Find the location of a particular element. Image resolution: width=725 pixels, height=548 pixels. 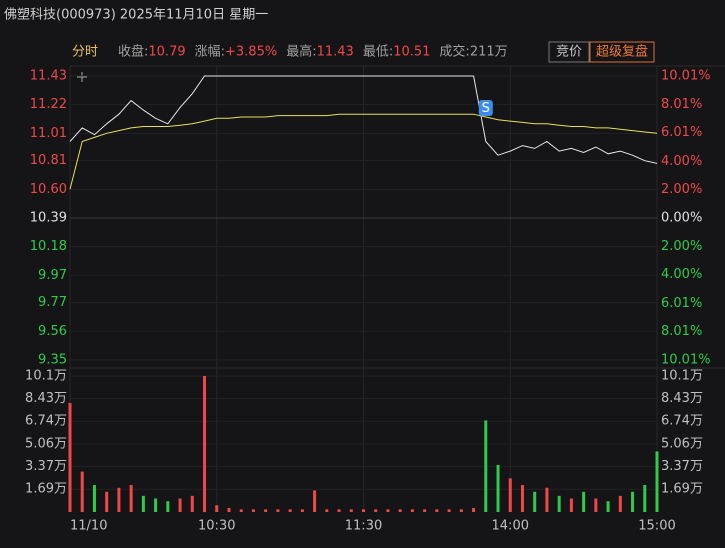

y-tick-label: 9.35 is located at coordinates (52, 360).